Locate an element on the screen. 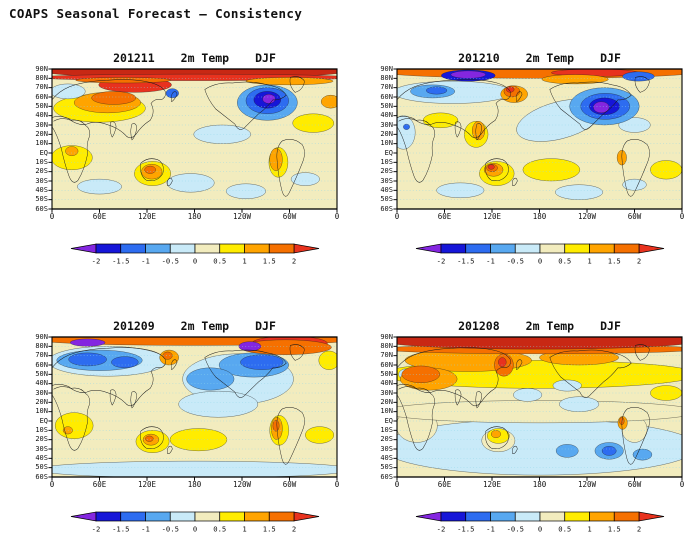  colorbar-label: -1.5 is located at coordinates (465, 261).